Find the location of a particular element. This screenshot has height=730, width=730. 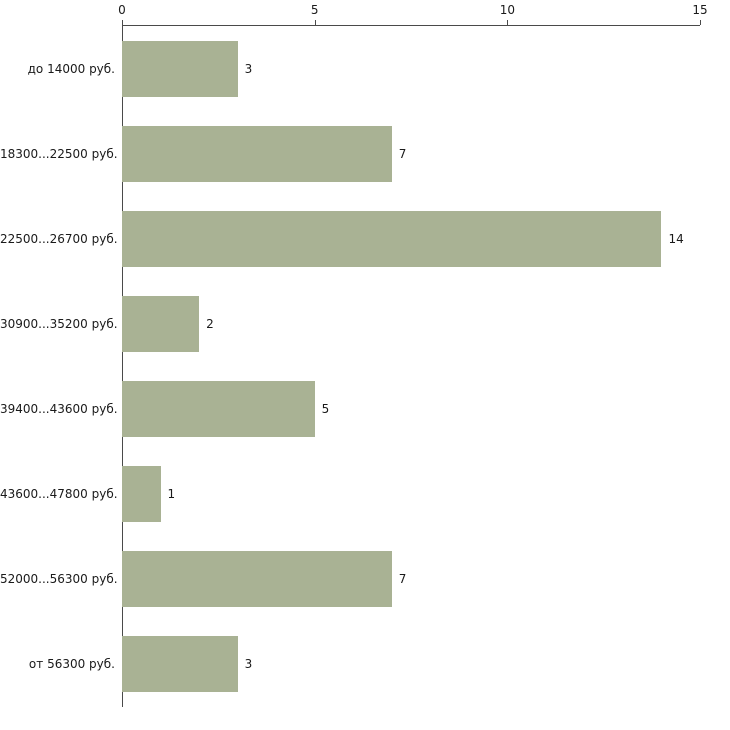

bar-row: 43600...47800 руб. 1 is located at coordinates (365, 494).